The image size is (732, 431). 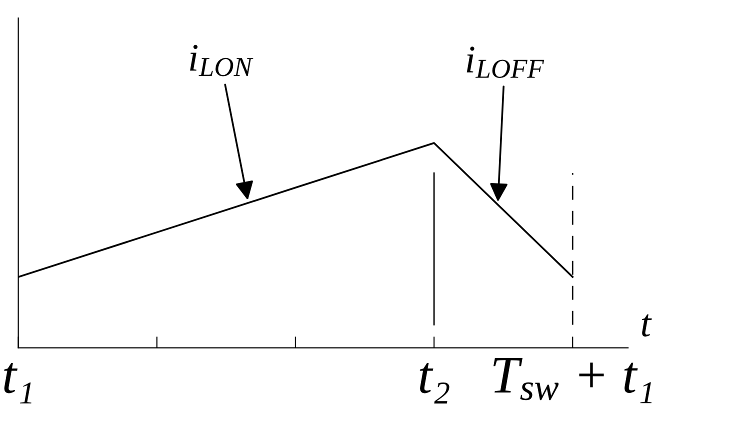 What do you see at coordinates (18, 383) in the screenshot?
I see `x-tick-label: t₁` at bounding box center [18, 383].